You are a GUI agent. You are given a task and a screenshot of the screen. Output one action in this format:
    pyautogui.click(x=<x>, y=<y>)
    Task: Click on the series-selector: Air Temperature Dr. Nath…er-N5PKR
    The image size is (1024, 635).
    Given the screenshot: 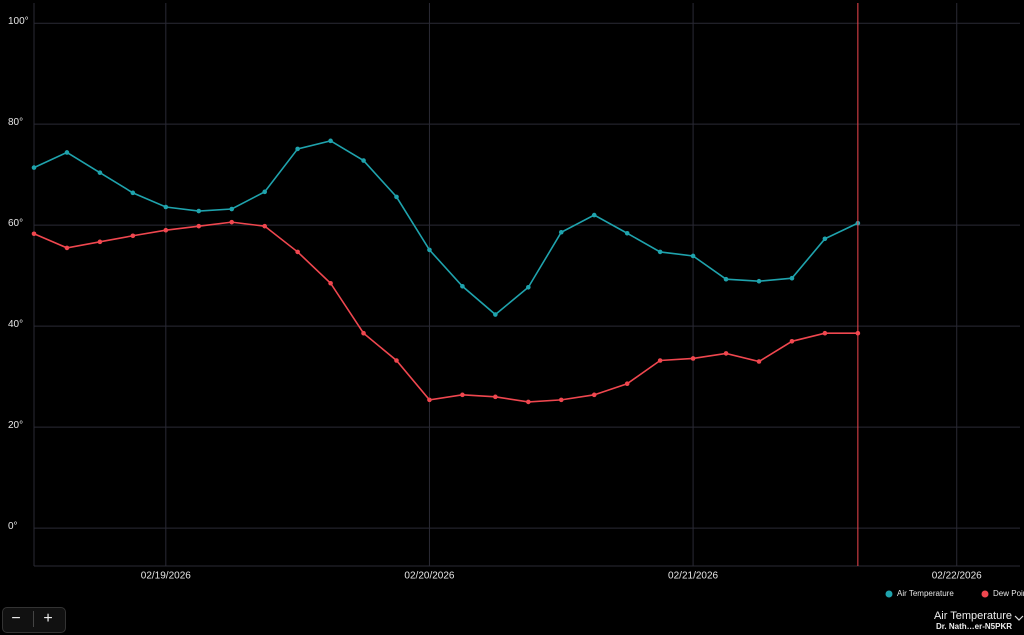 What is the action you would take?
    pyautogui.click(x=973, y=620)
    